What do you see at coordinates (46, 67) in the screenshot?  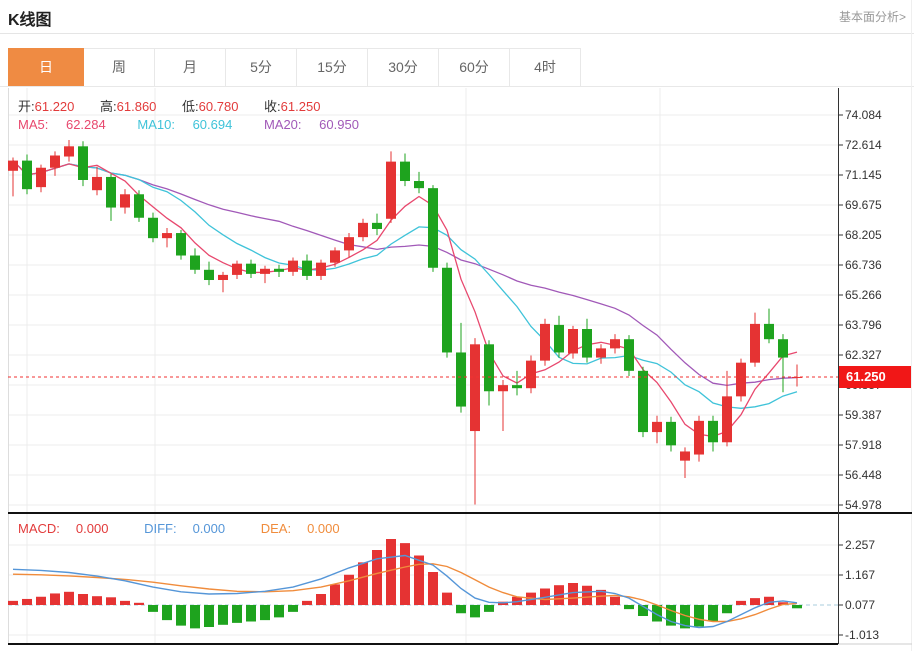 I see `tab-日: 日` at bounding box center [46, 67].